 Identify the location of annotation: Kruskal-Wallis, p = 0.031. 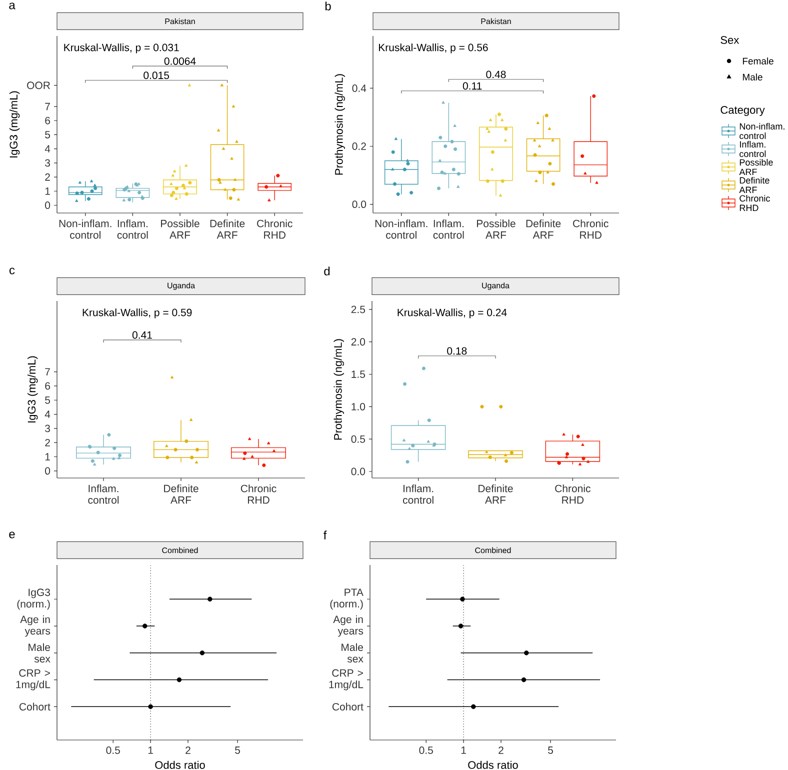
(121, 48).